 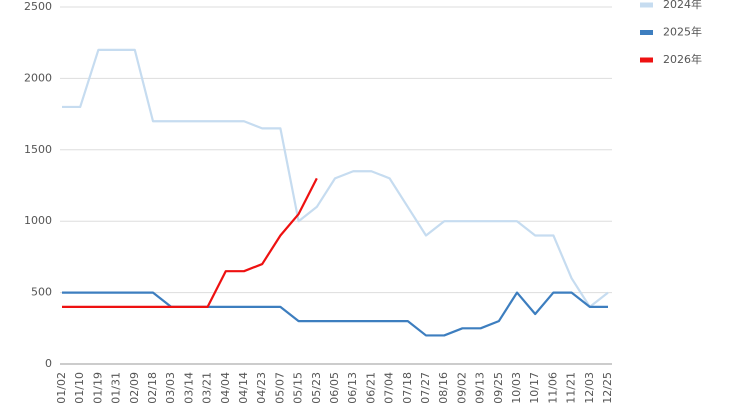 I want to click on x-tick-label: 10/17, so click(x=534, y=388).